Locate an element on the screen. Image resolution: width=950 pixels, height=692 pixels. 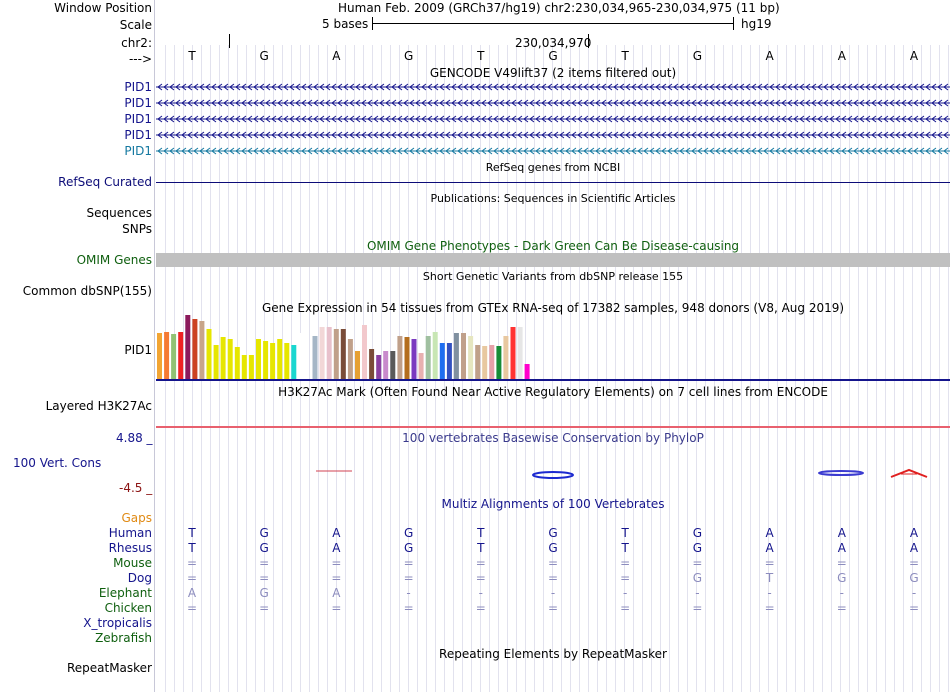
multiz-species-label: Dog is located at coordinates (139, 578).